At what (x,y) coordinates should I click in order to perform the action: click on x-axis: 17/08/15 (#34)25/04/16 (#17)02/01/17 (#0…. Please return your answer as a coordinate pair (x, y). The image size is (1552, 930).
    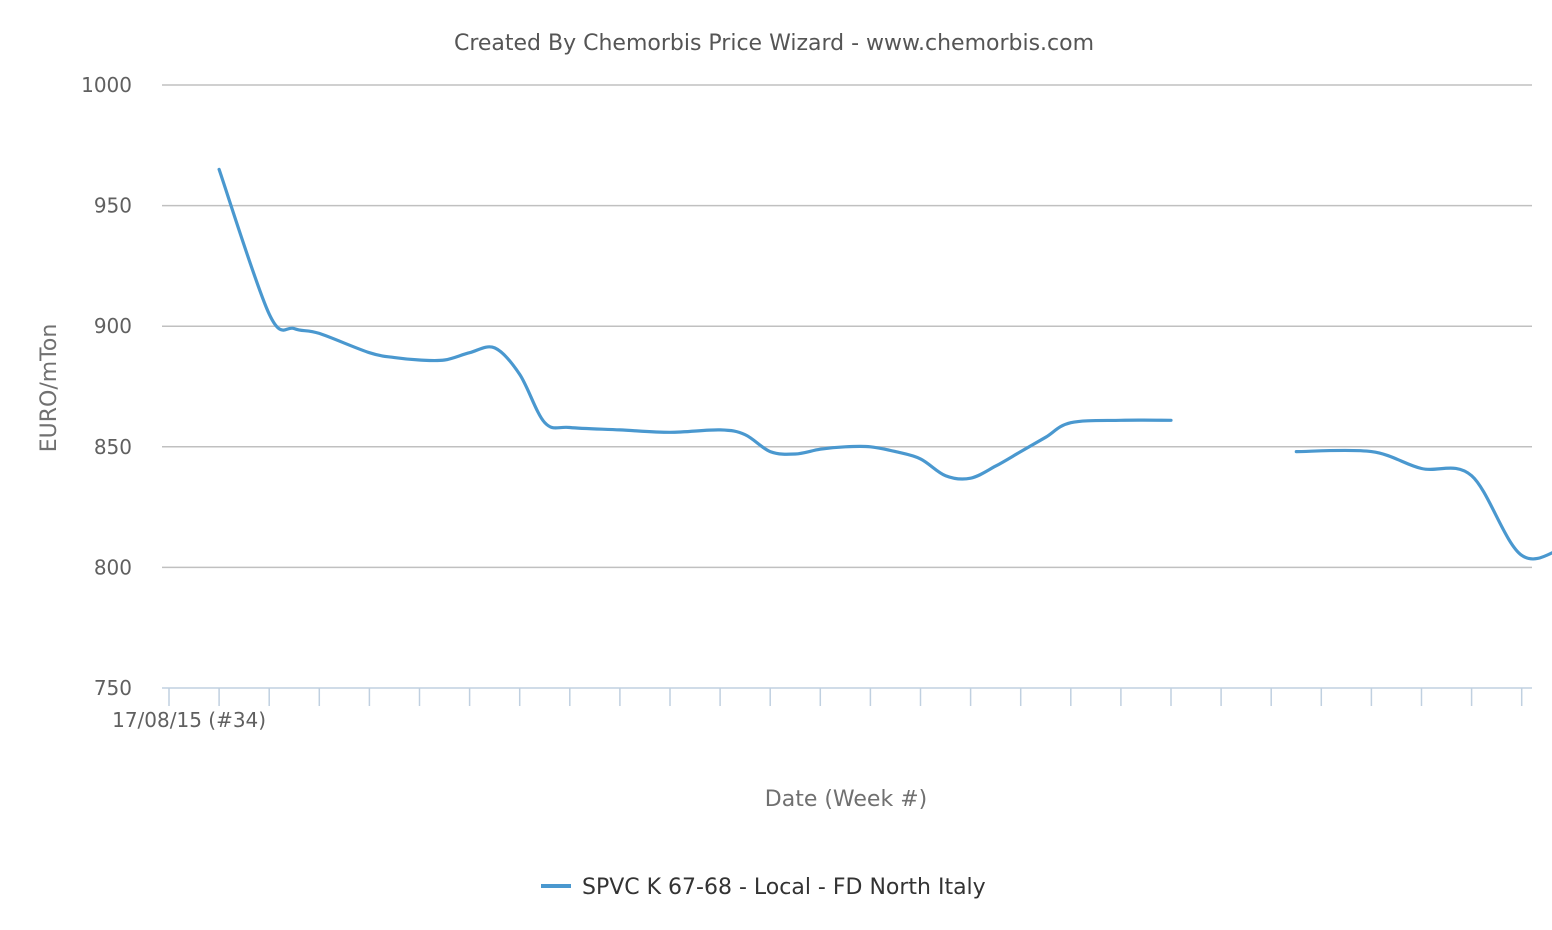
    Looking at the image, I should click on (822, 709).